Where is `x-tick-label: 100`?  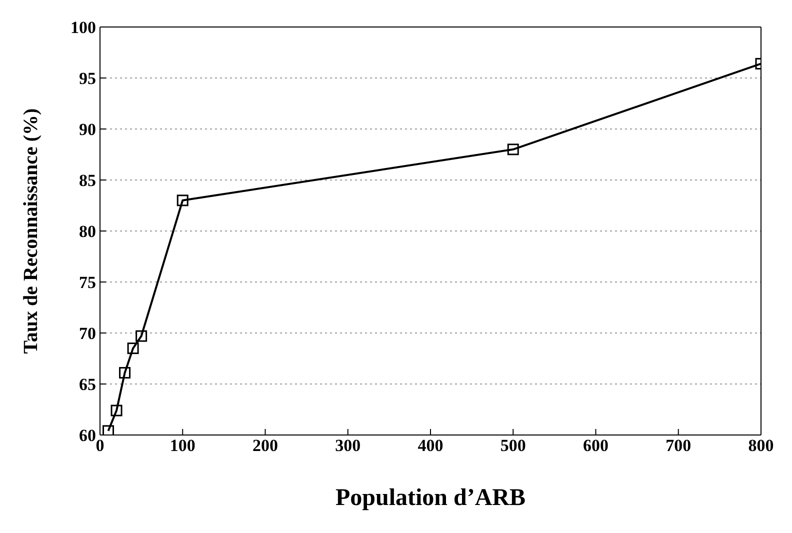 x-tick-label: 100 is located at coordinates (183, 446).